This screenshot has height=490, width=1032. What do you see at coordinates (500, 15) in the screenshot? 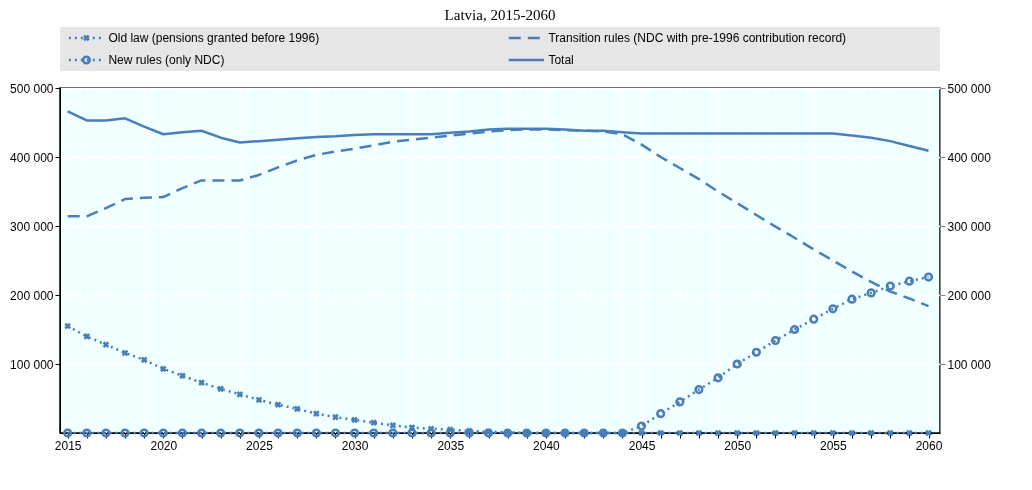
I see `chart-title: Latvia, 2015-2060` at bounding box center [500, 15].